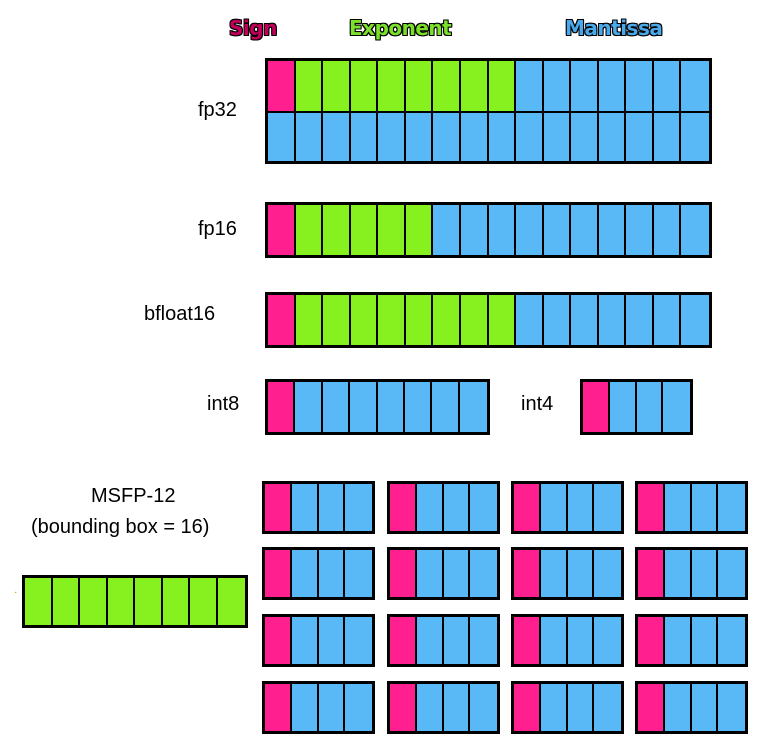 This screenshot has width=781, height=749. Describe the element at coordinates (217, 110) in the screenshot. I see `label-fp32: fp32` at that location.